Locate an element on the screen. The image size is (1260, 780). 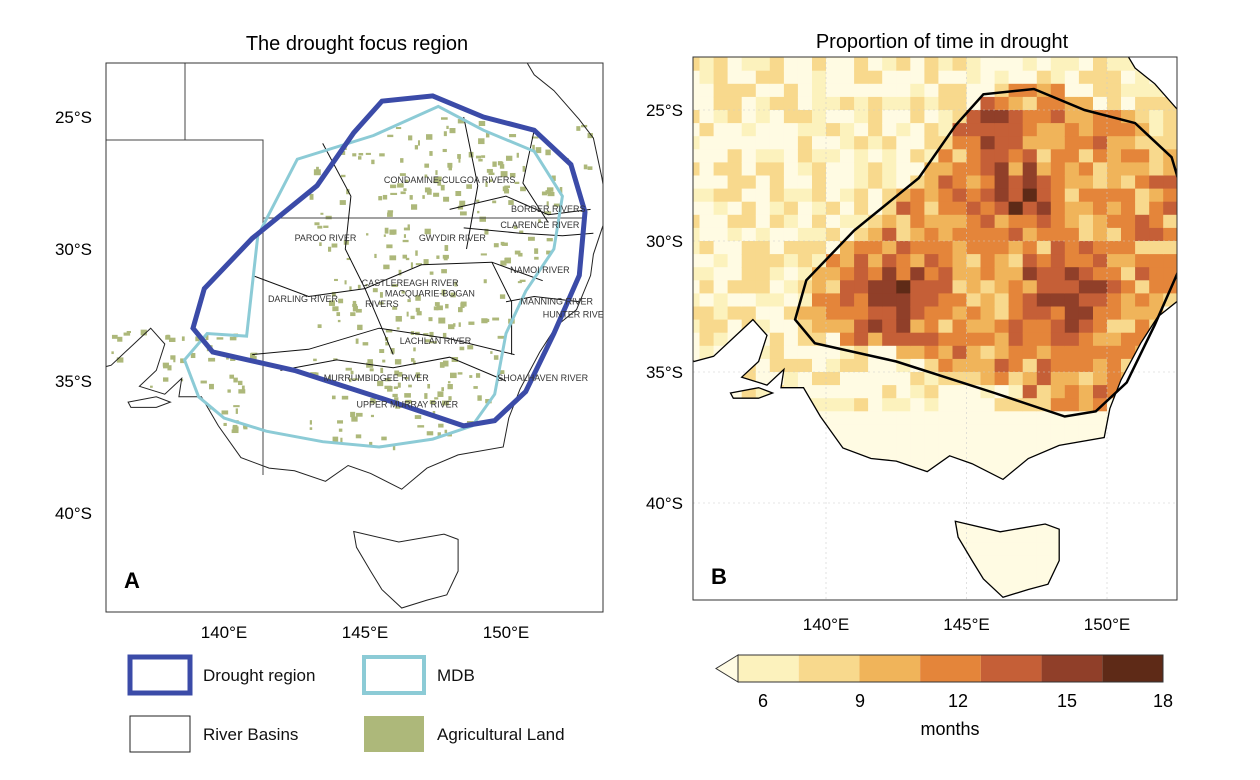
colorbar-tick-label: 6 is located at coordinates (763, 701).